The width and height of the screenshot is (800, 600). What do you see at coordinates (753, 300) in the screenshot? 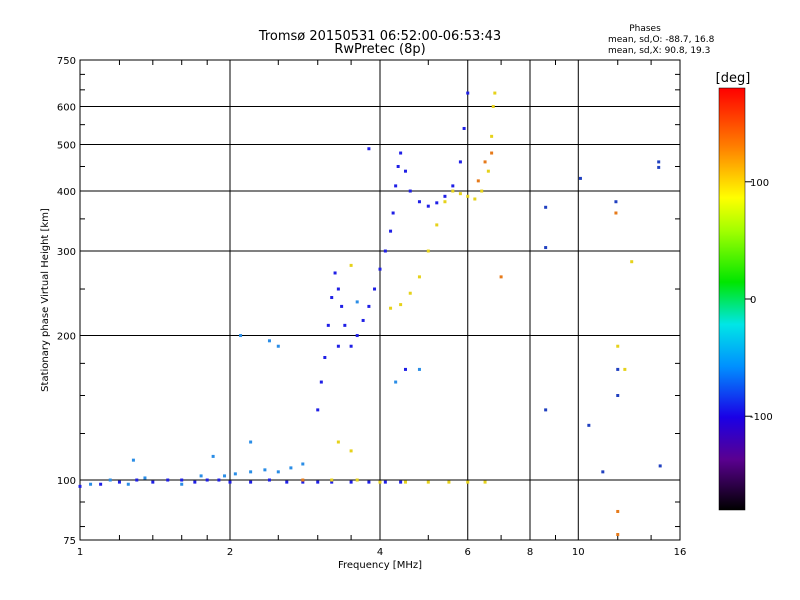
I see `colorbar-tick-label: 0` at bounding box center [753, 300].